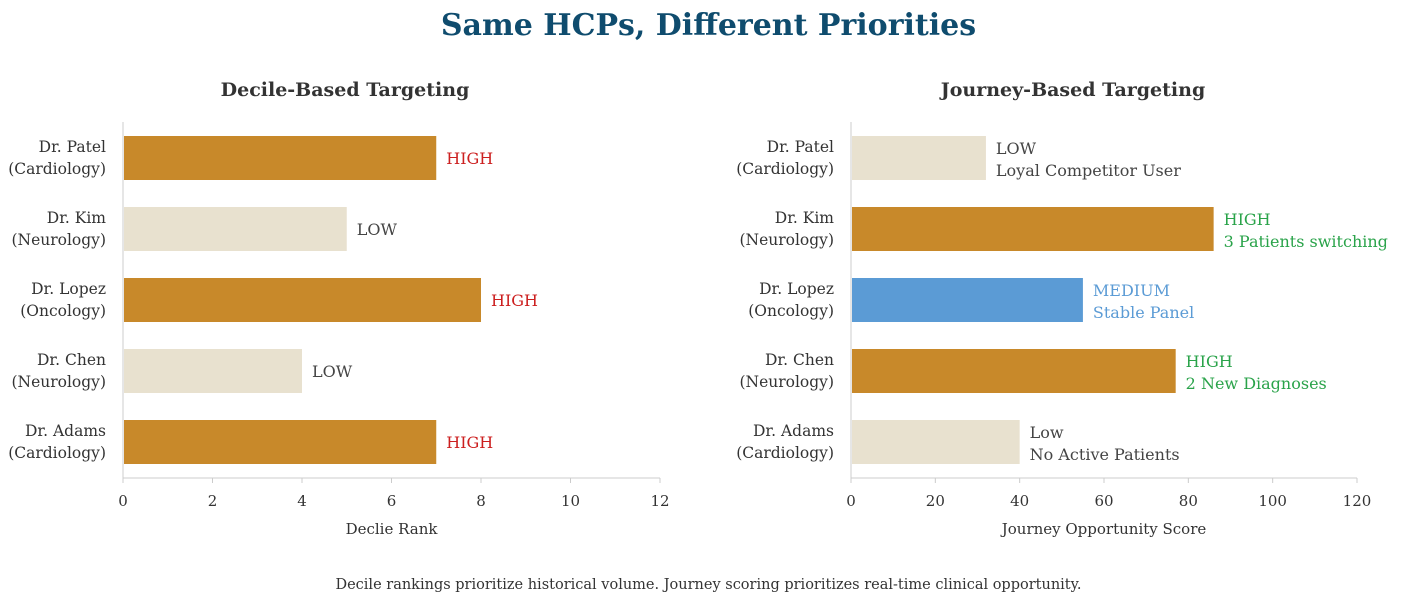 This screenshot has height=607, width=1417. I want to click on data-label: Stable Panel, so click(1143, 312).